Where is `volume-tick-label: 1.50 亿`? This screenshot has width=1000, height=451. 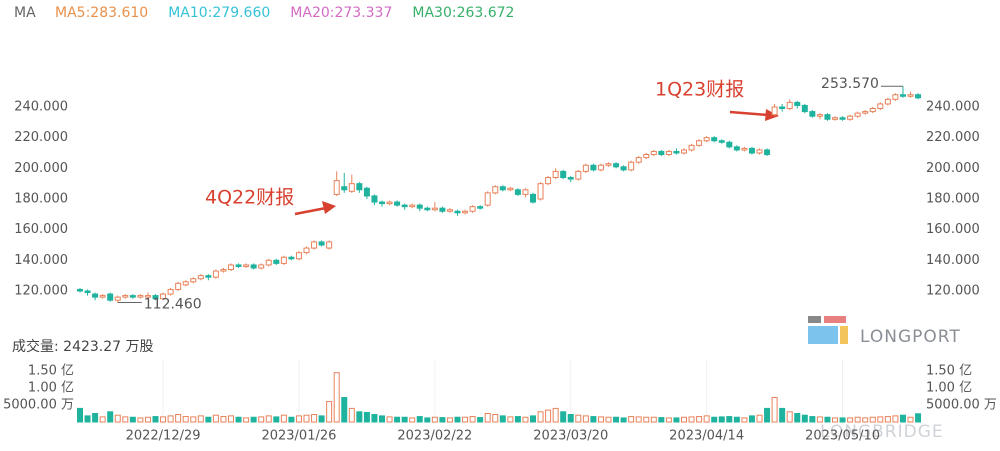
volume-tick-label: 1.50 亿 is located at coordinates (949, 371).